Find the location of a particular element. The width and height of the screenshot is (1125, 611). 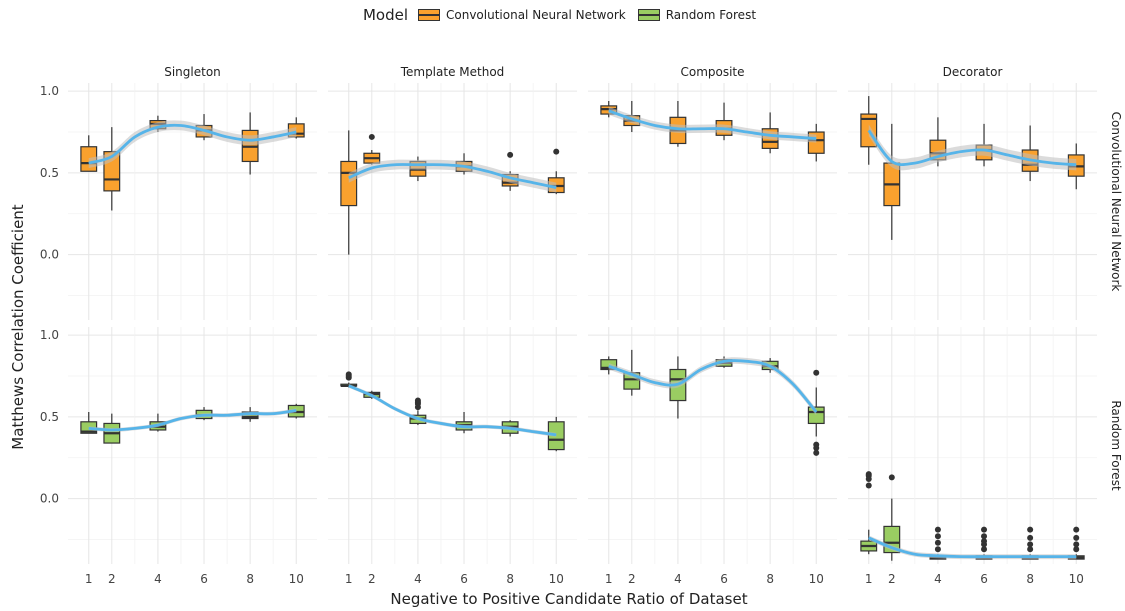

box-iqr is located at coordinates (349, 183).